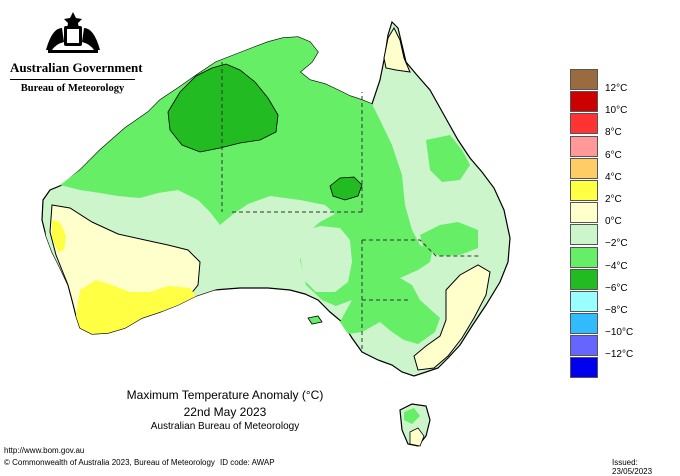 This screenshot has height=476, width=680. I want to click on legend-label: 12°C, so click(616, 88).